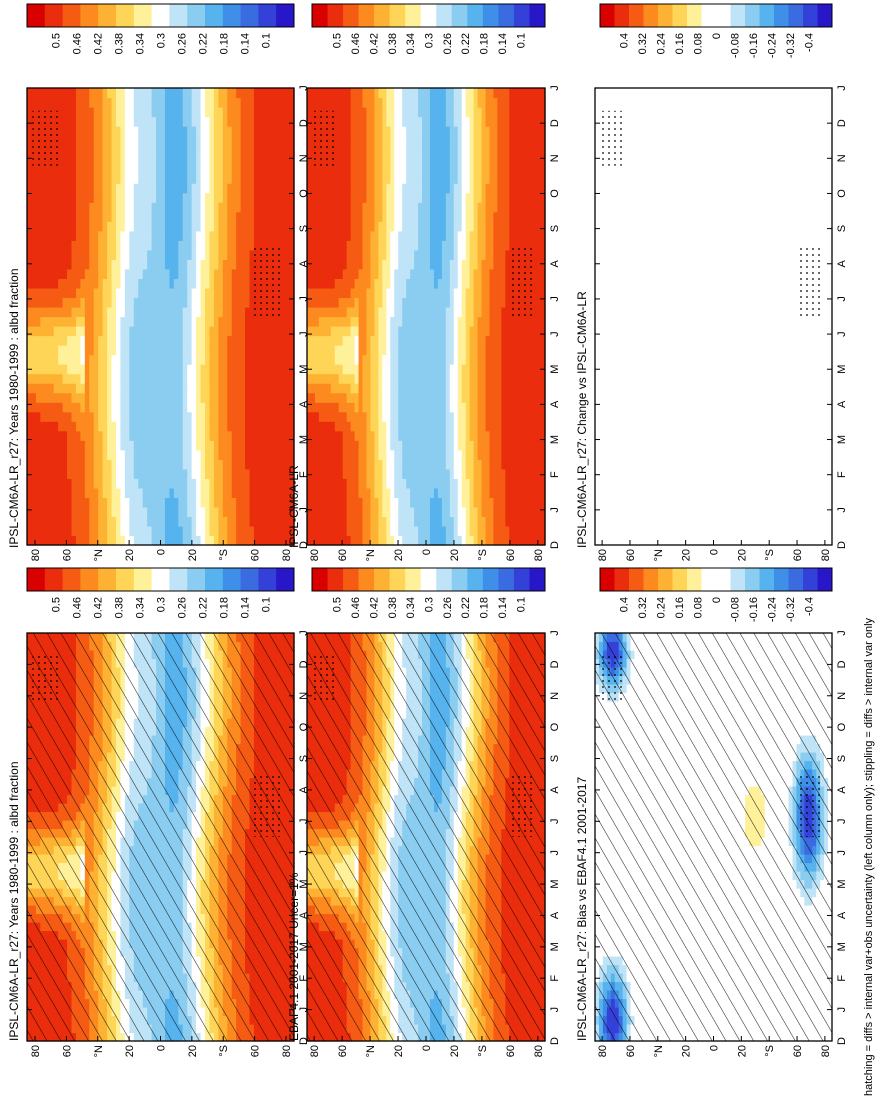  I want to click on month-tick-label: N, so click(842, 158).